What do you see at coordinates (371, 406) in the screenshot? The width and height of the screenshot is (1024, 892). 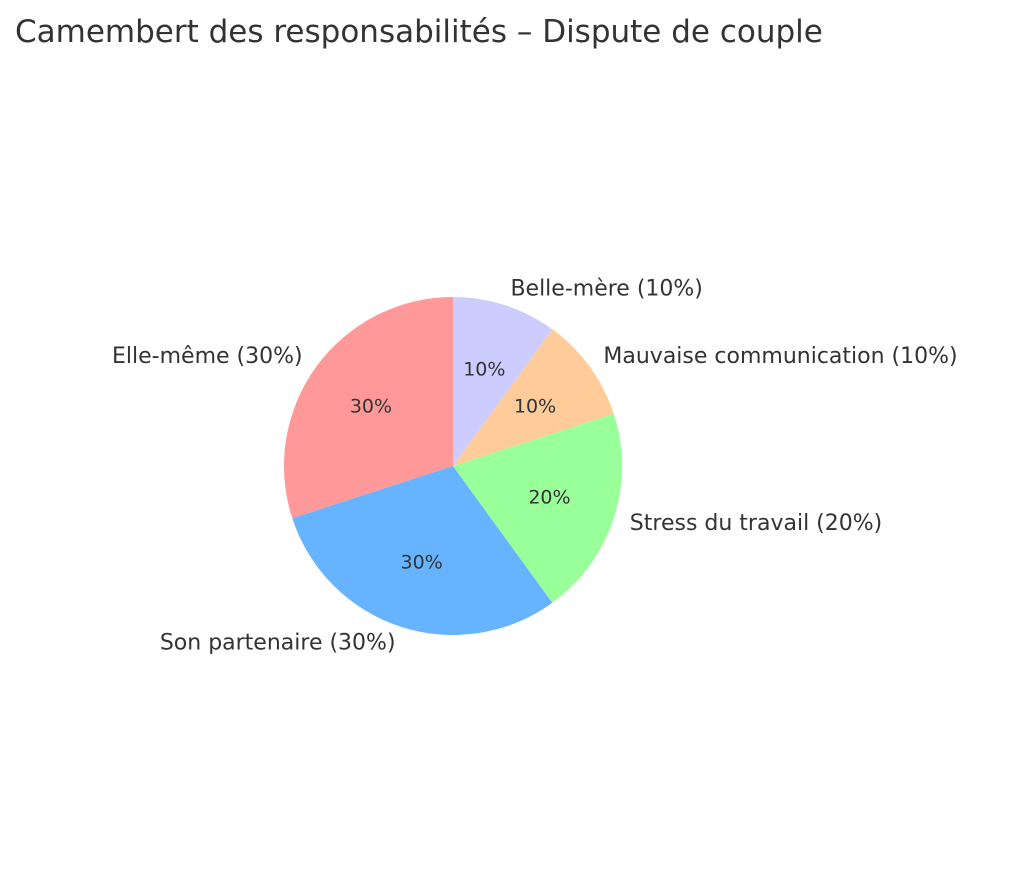 I see `slice-percent-label-0: 30%` at bounding box center [371, 406].